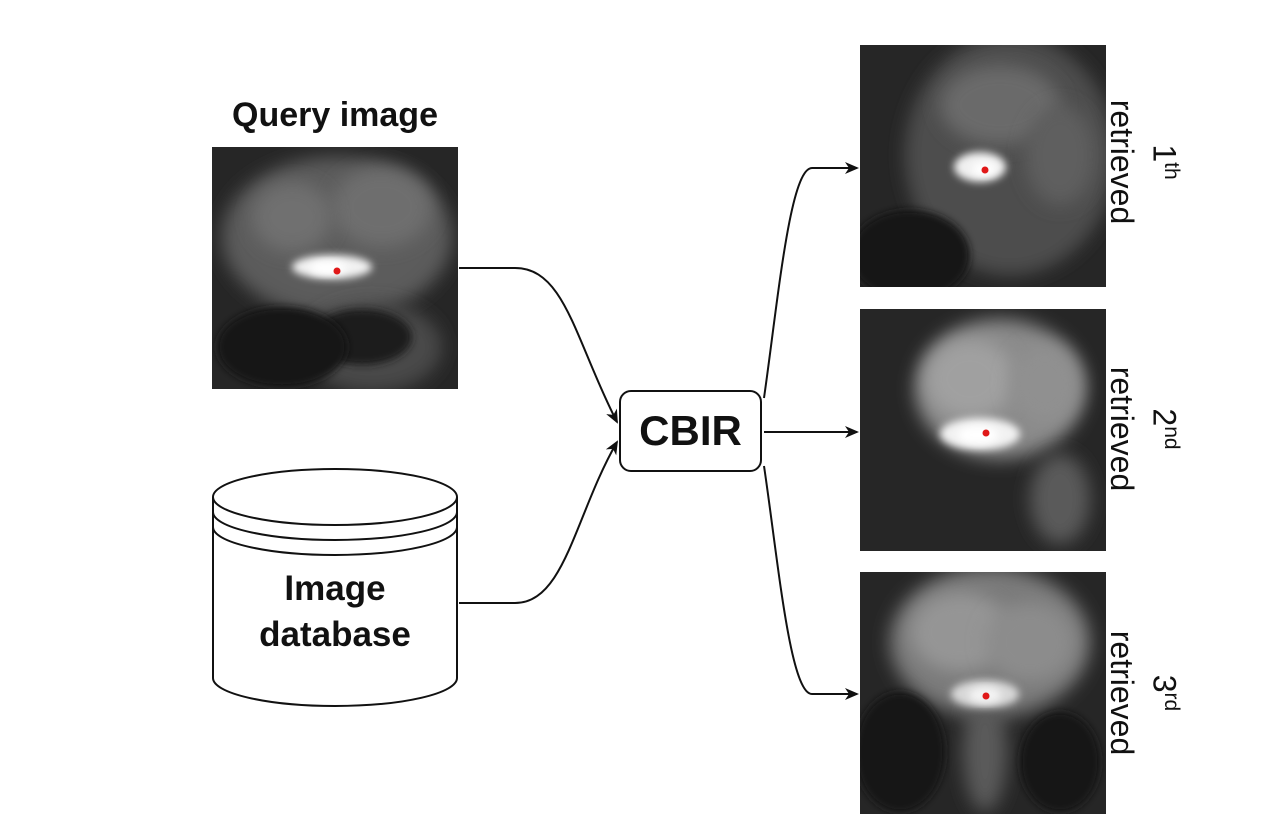 This screenshot has width=1280, height=835. I want to click on cbir-box: CBIR, so click(690, 431).